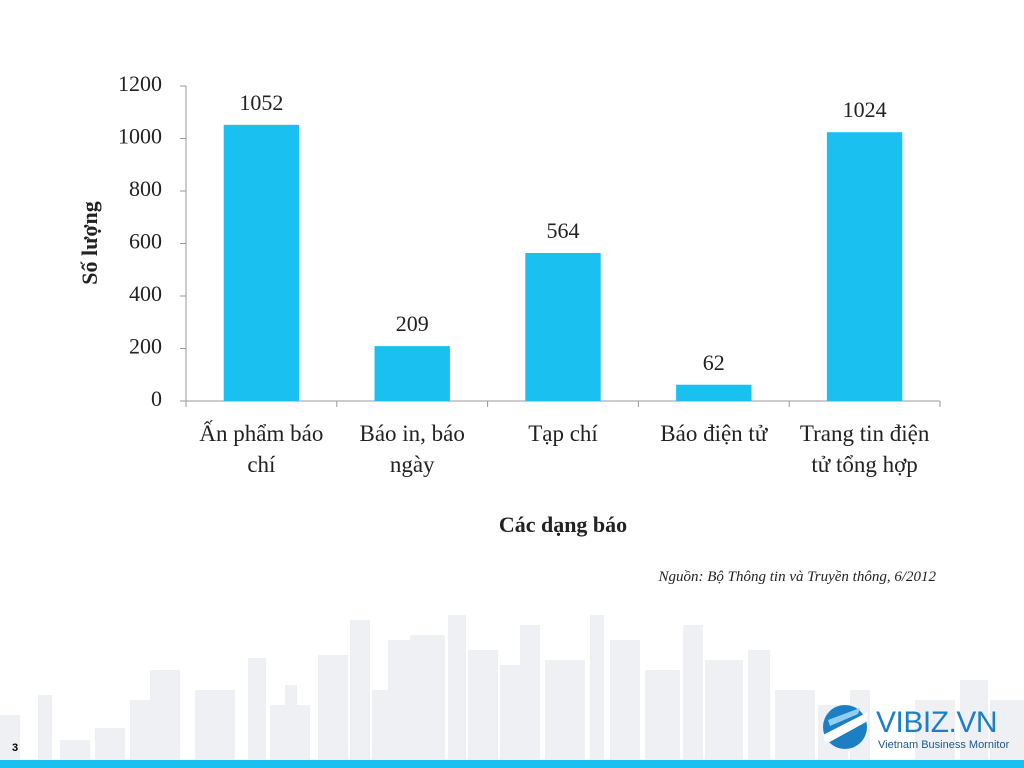 This screenshot has width=1024, height=768. I want to click on logo-icon, so click(845, 727).